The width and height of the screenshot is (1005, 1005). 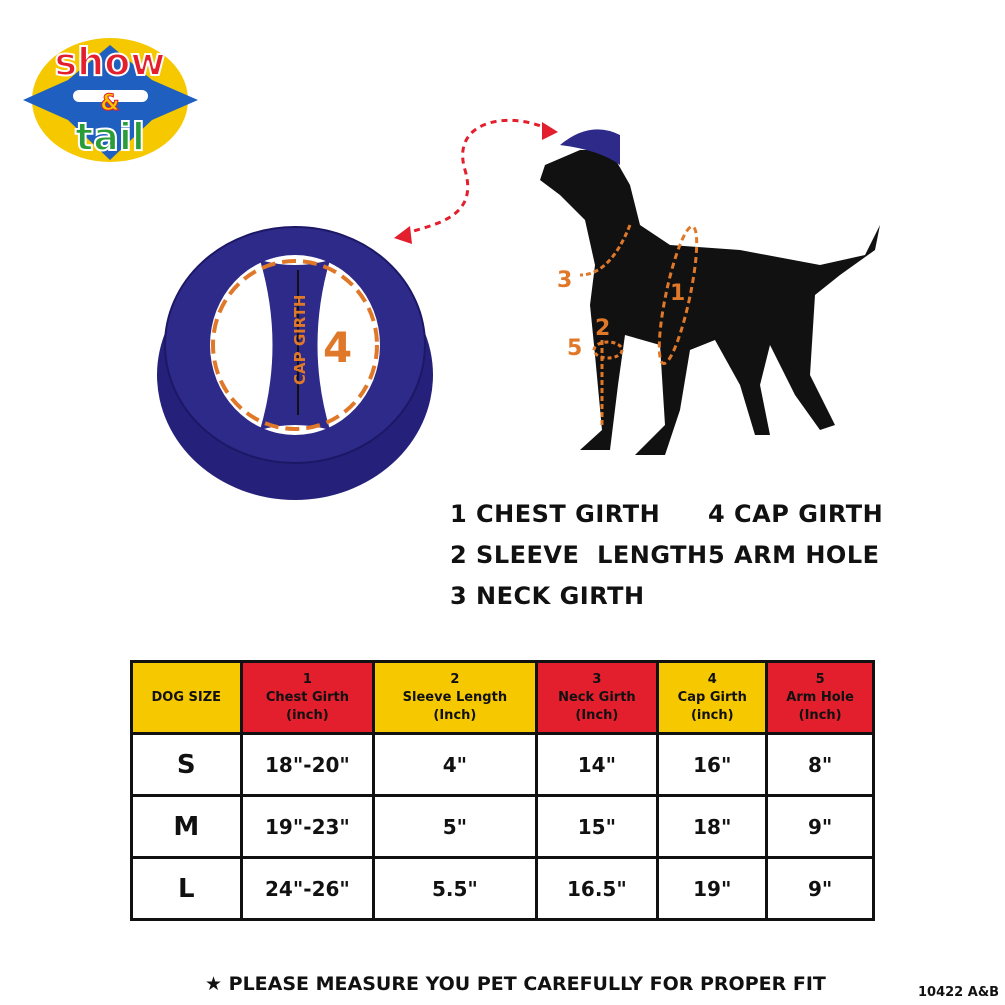 I want to click on cap-illustration: CAP GIRTH 4, so click(x=295, y=363).